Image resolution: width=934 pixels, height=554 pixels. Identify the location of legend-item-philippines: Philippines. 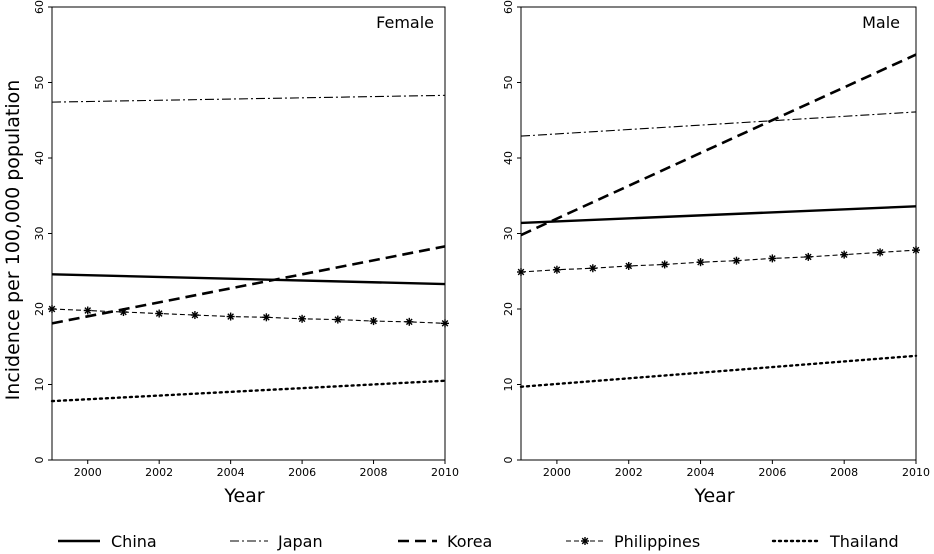
(633, 541).